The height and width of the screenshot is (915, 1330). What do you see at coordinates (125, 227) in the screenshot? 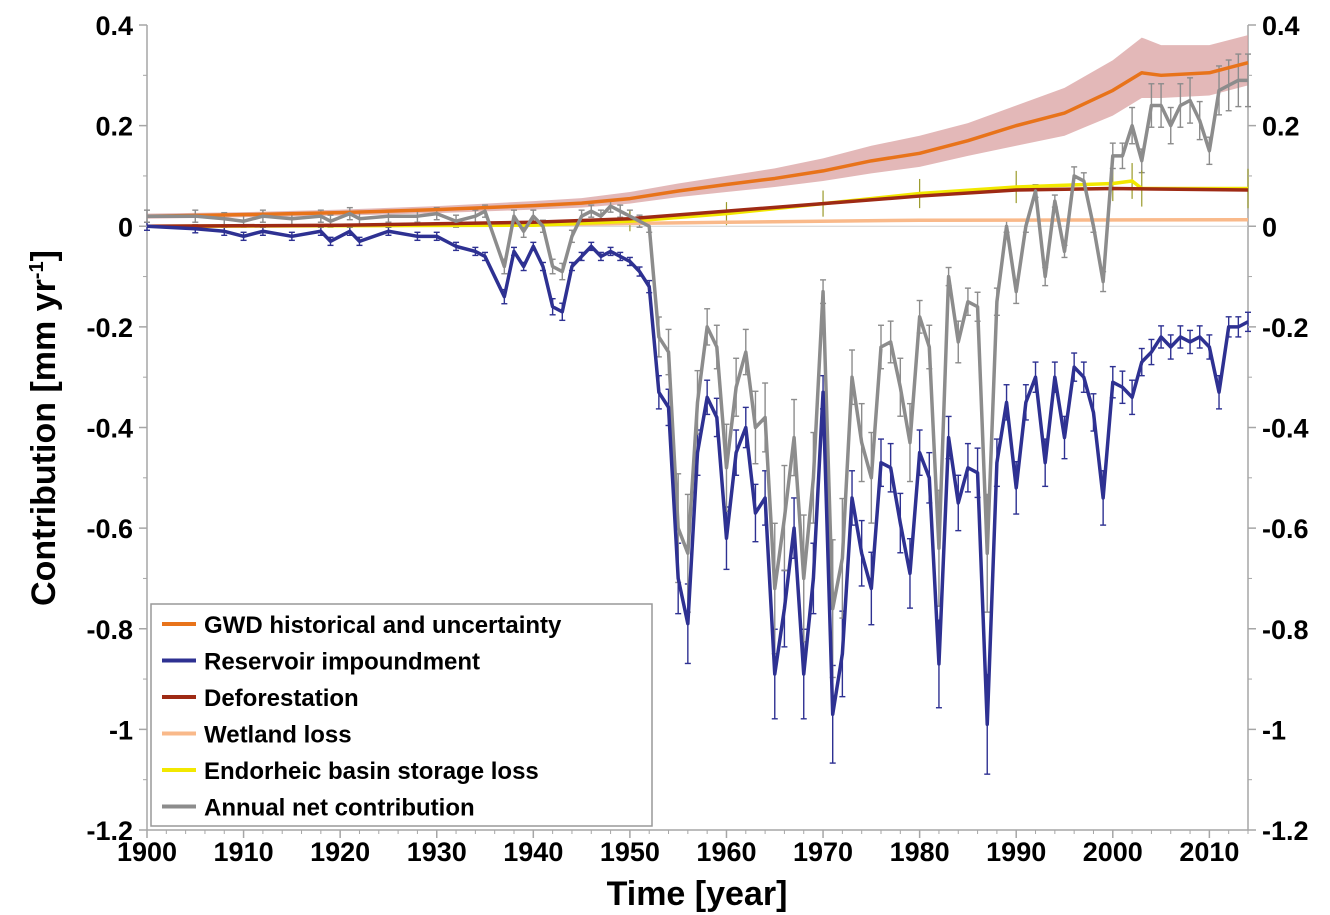
I see `y-tick-label-left: 0` at bounding box center [125, 227].